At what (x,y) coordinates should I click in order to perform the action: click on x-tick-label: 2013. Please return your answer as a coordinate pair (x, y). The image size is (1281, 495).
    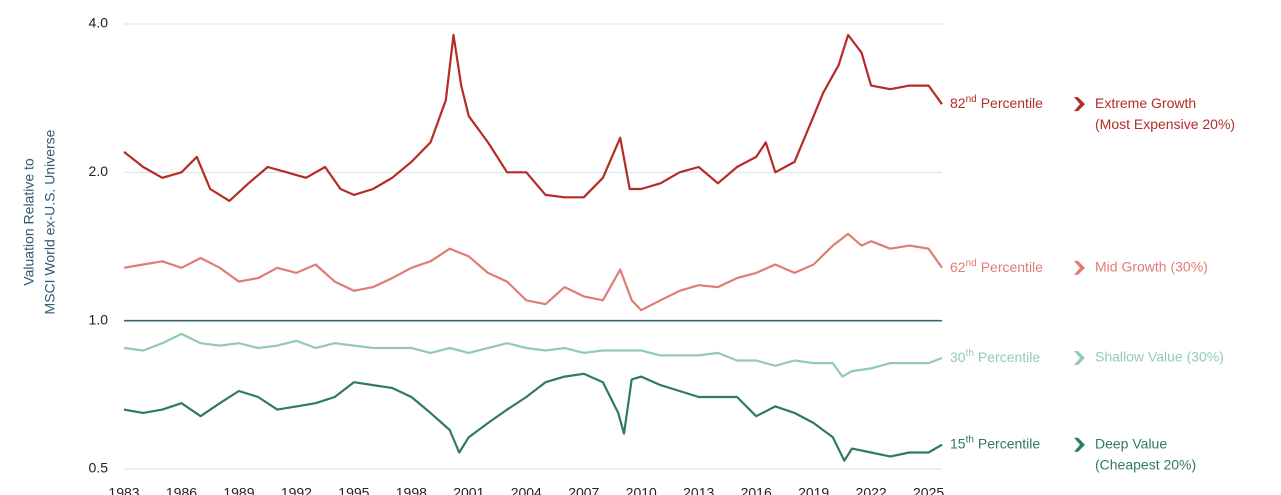
    Looking at the image, I should click on (698, 490).